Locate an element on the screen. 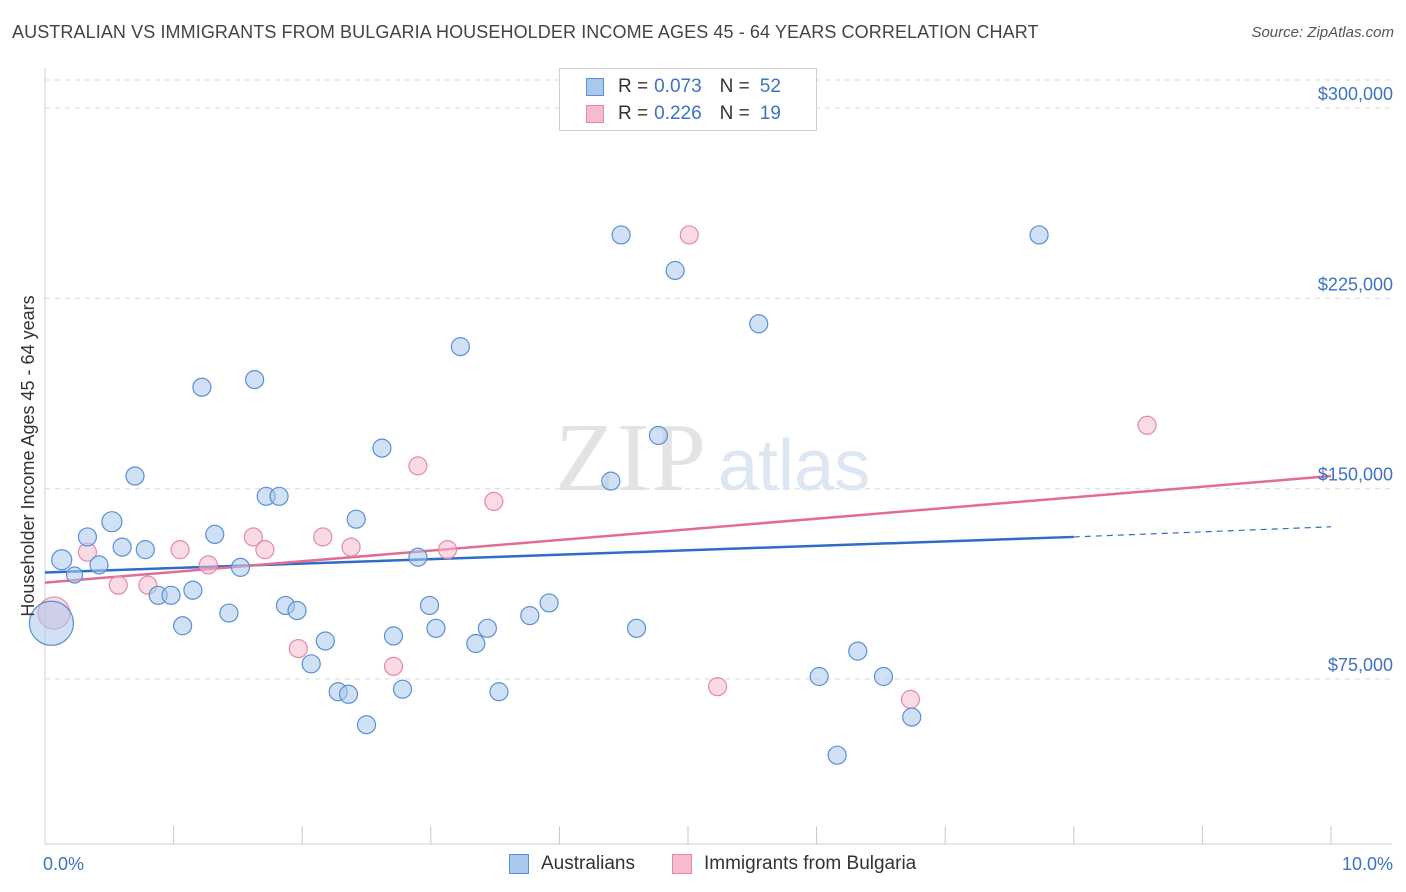  watermark: ZIP atlas is located at coordinates (712, 458).